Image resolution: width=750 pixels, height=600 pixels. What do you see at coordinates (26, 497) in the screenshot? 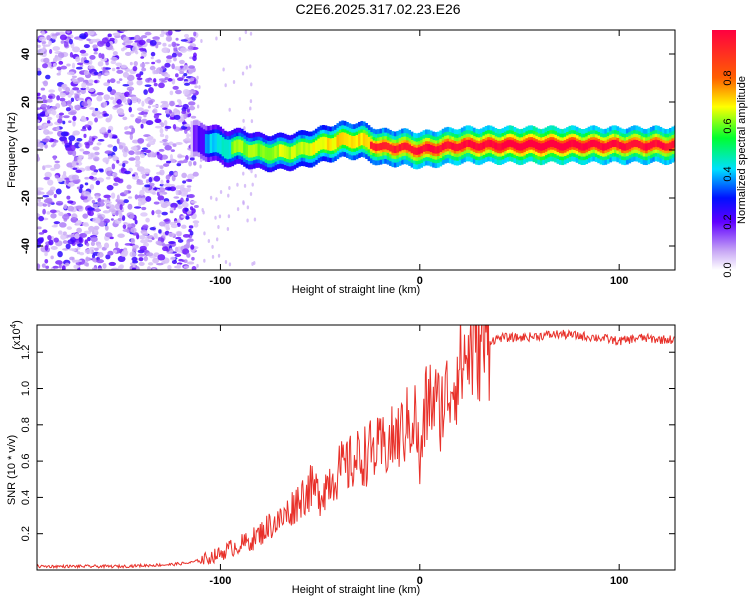
I see `bottom-y-tick-label: 0.4` at bounding box center [26, 497].